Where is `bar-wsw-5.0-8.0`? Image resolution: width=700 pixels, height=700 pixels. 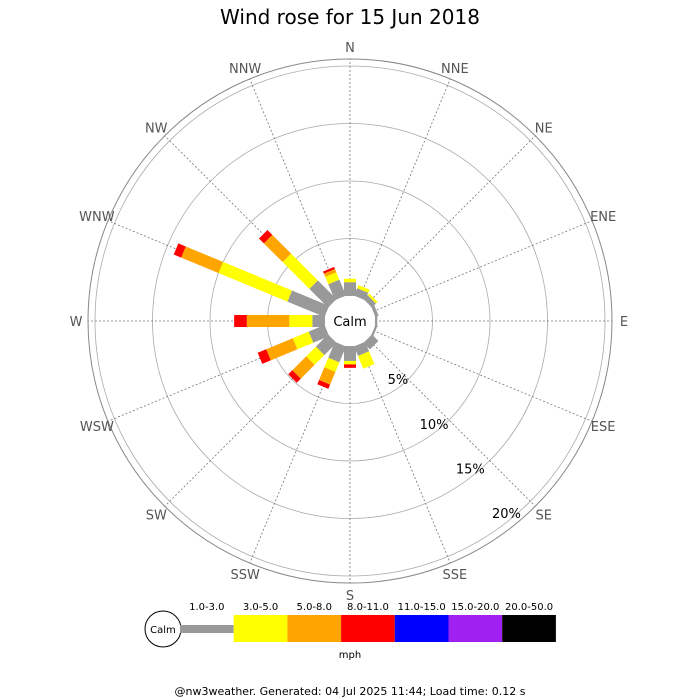
bar-wsw-5.0-8.0 is located at coordinates (282, 349).